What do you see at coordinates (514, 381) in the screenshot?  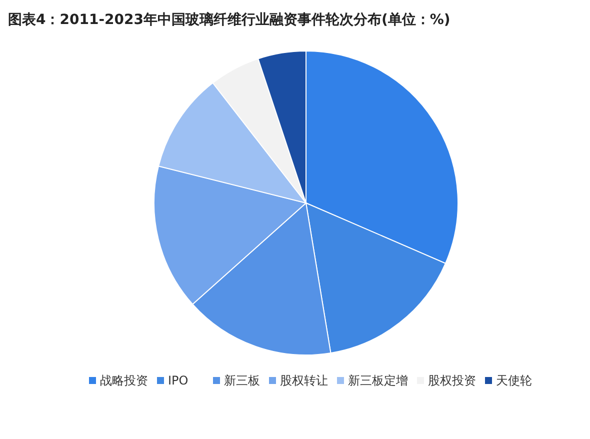 I see `legend-label: 天使轮` at bounding box center [514, 381].